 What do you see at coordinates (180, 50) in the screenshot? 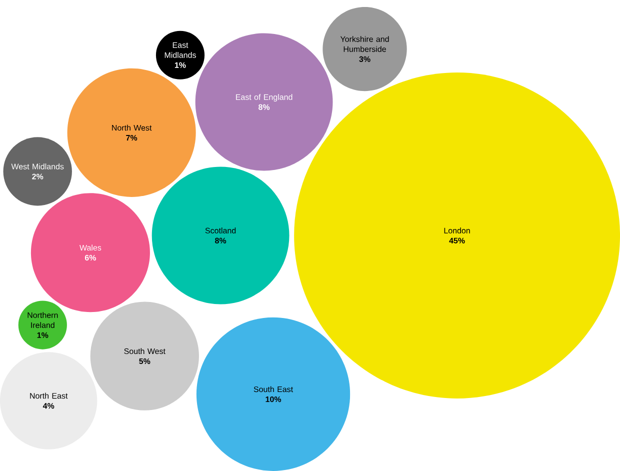
I see `category-label: East Midlands` at bounding box center [180, 50].